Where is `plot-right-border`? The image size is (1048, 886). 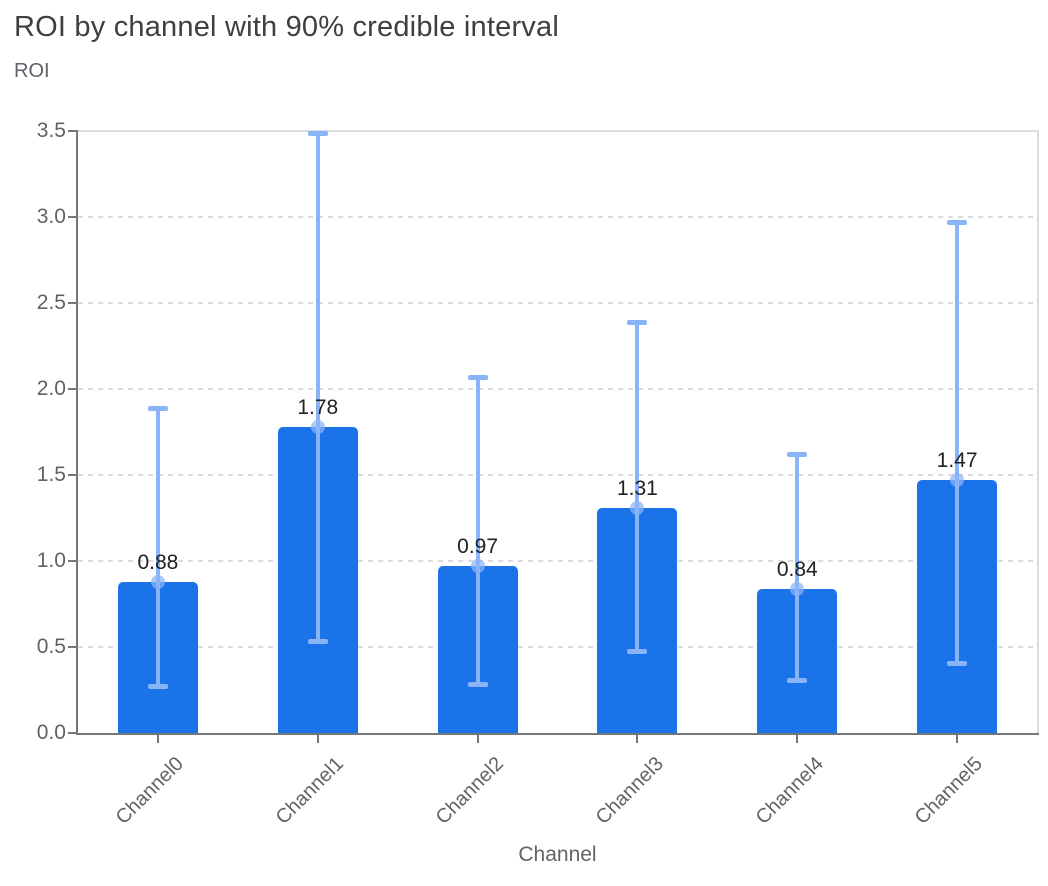 plot-right-border is located at coordinates (1038, 431).